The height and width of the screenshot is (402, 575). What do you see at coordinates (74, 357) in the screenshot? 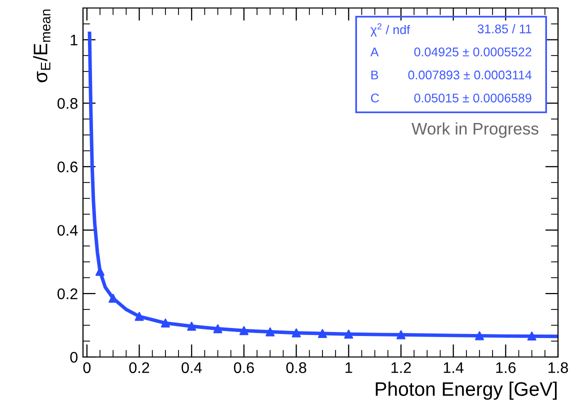
I see `y-tick-label: 0` at bounding box center [74, 357].